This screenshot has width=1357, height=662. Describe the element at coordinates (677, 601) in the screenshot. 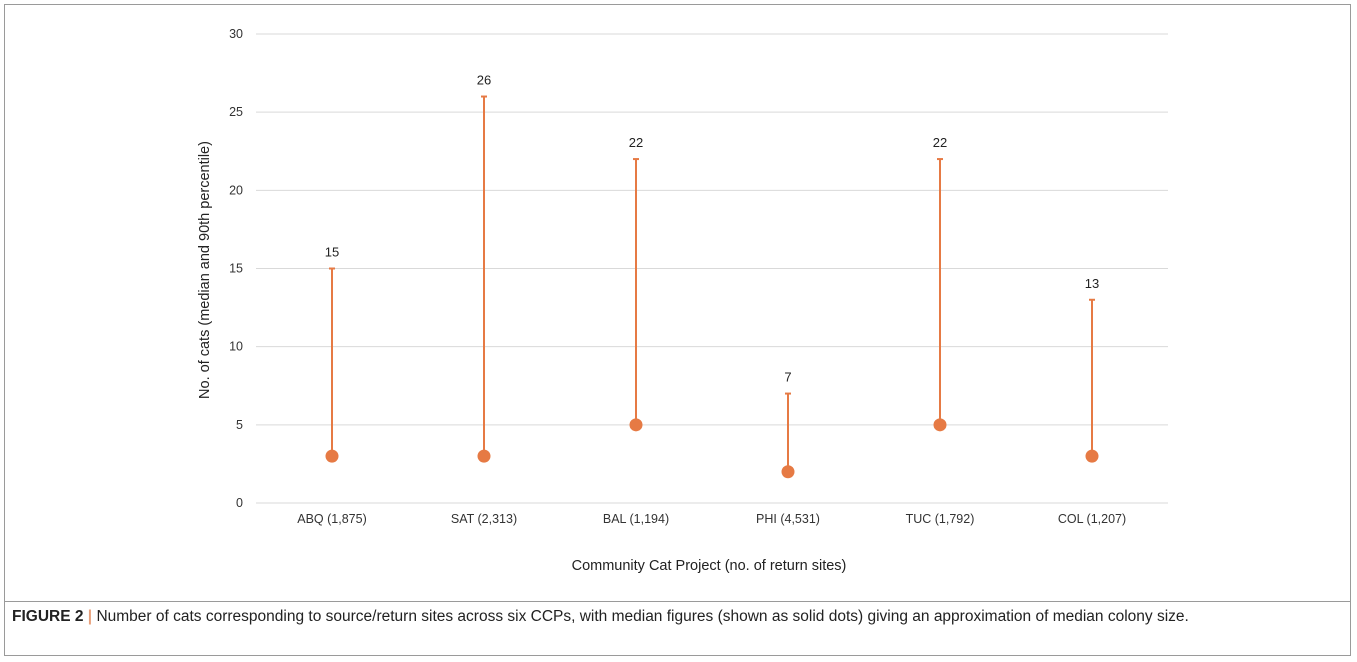

I see `caption-divider` at that location.